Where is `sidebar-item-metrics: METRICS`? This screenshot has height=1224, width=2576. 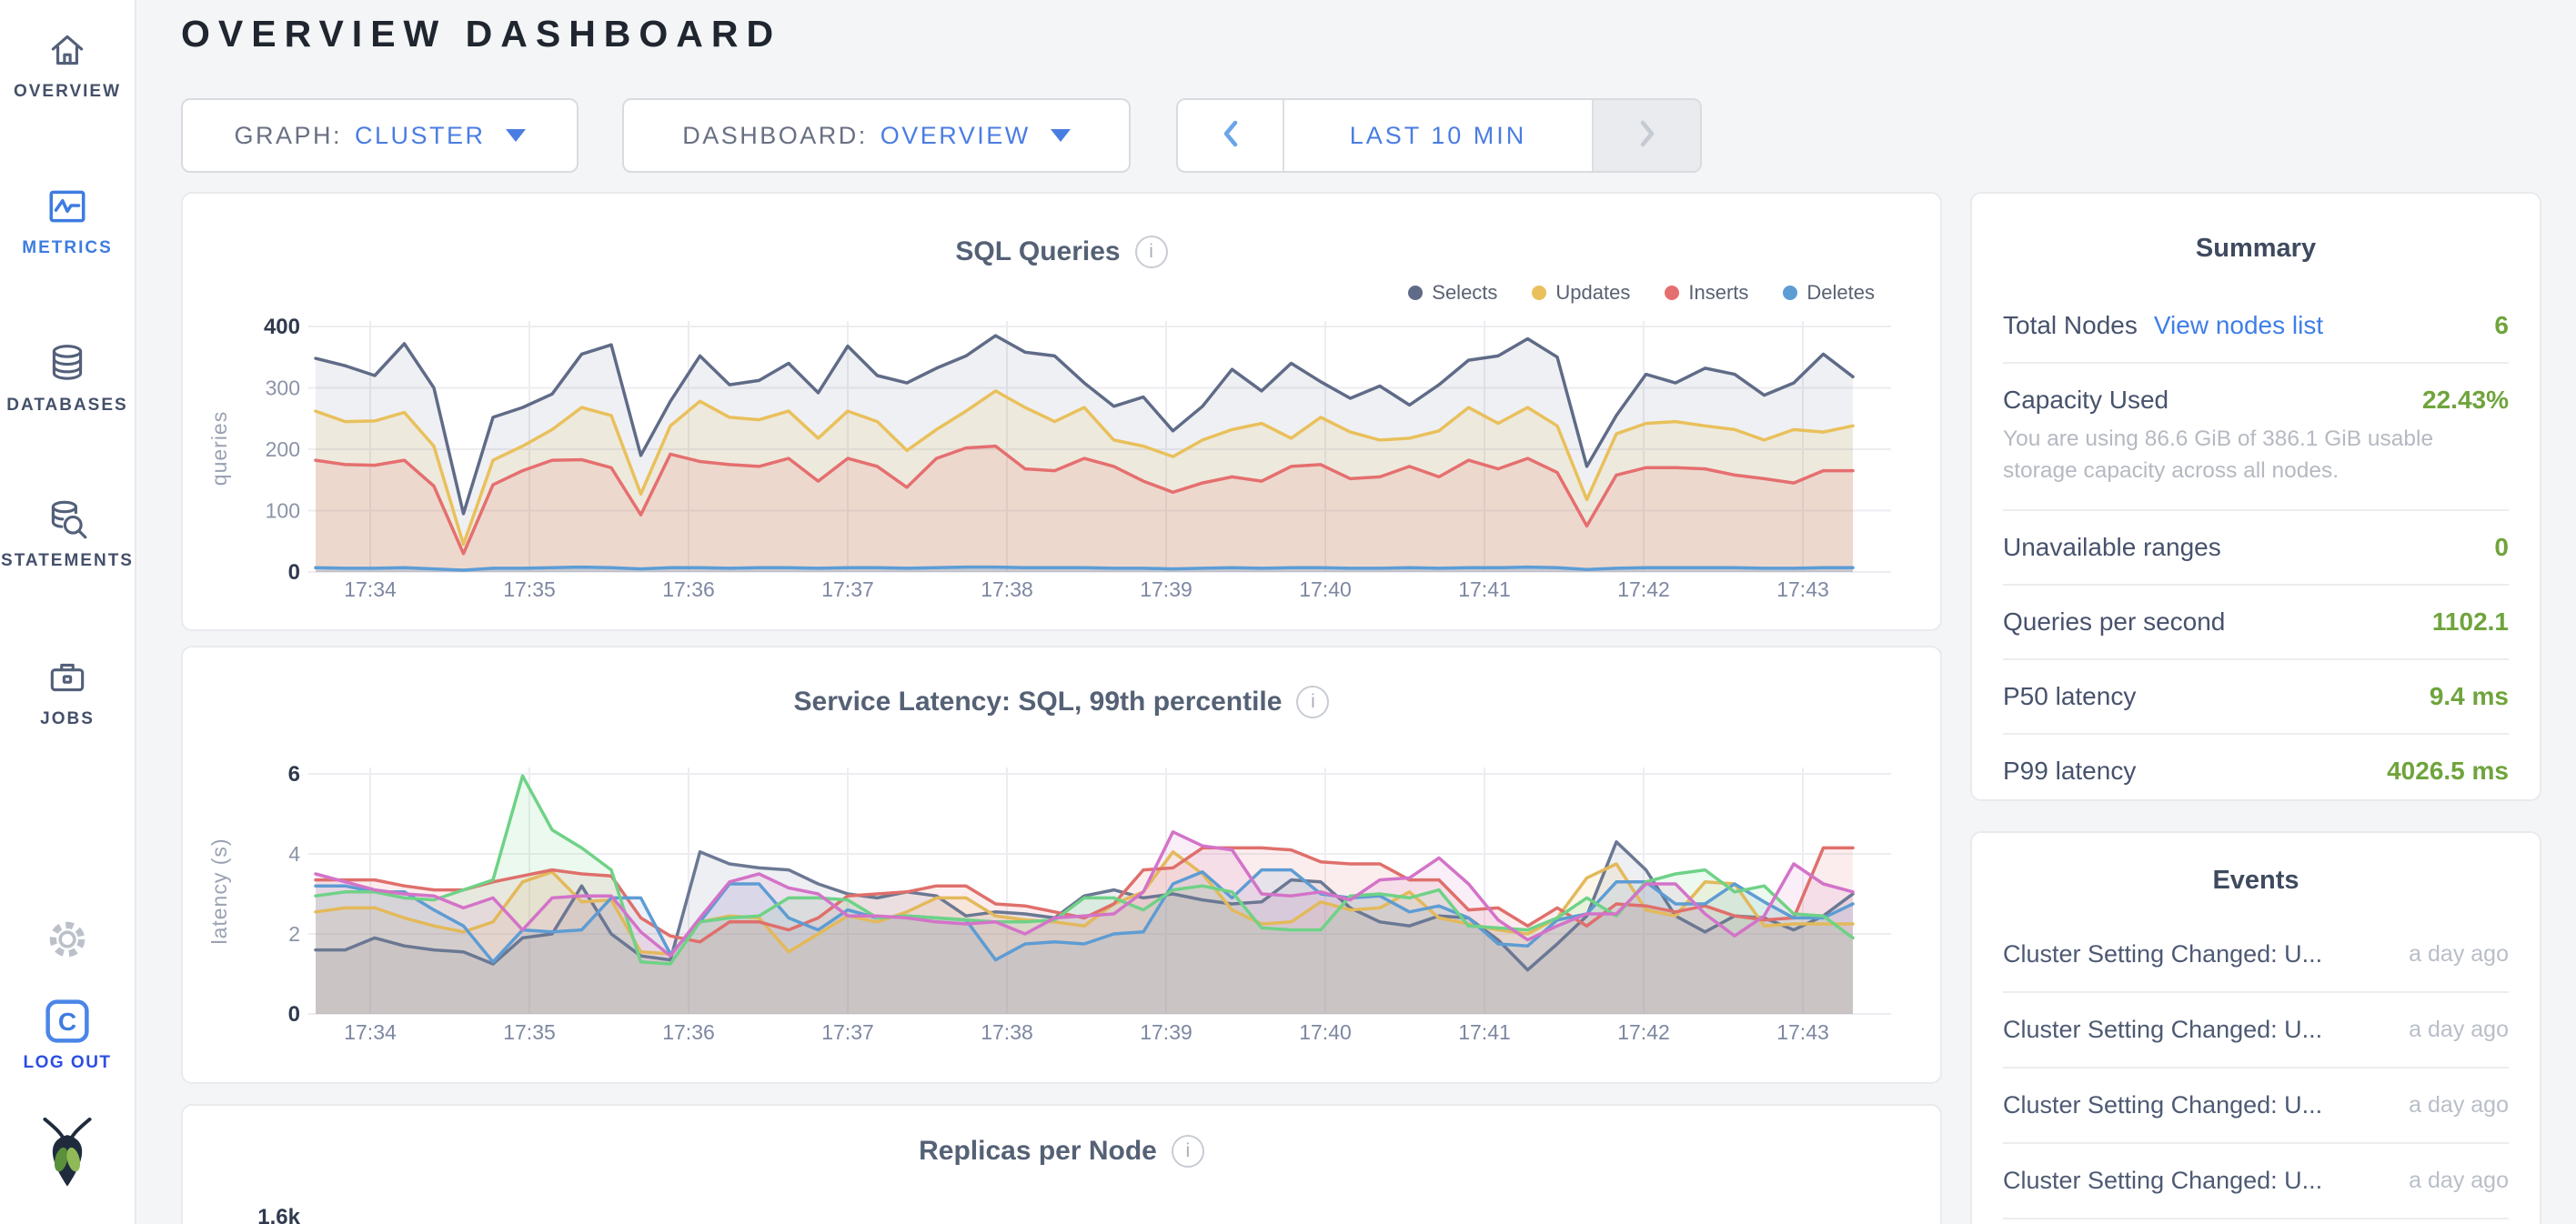
sidebar-item-metrics: METRICS is located at coordinates (67, 221).